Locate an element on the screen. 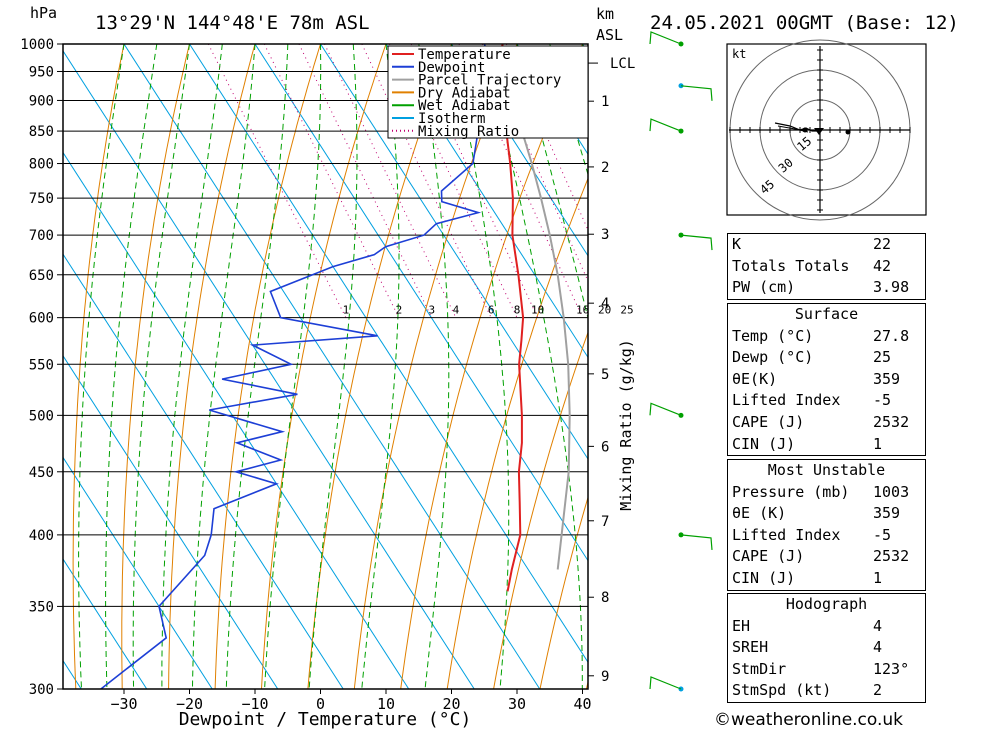 This screenshot has width=1000, height=733. index-value: 3.98 is located at coordinates (891, 287).